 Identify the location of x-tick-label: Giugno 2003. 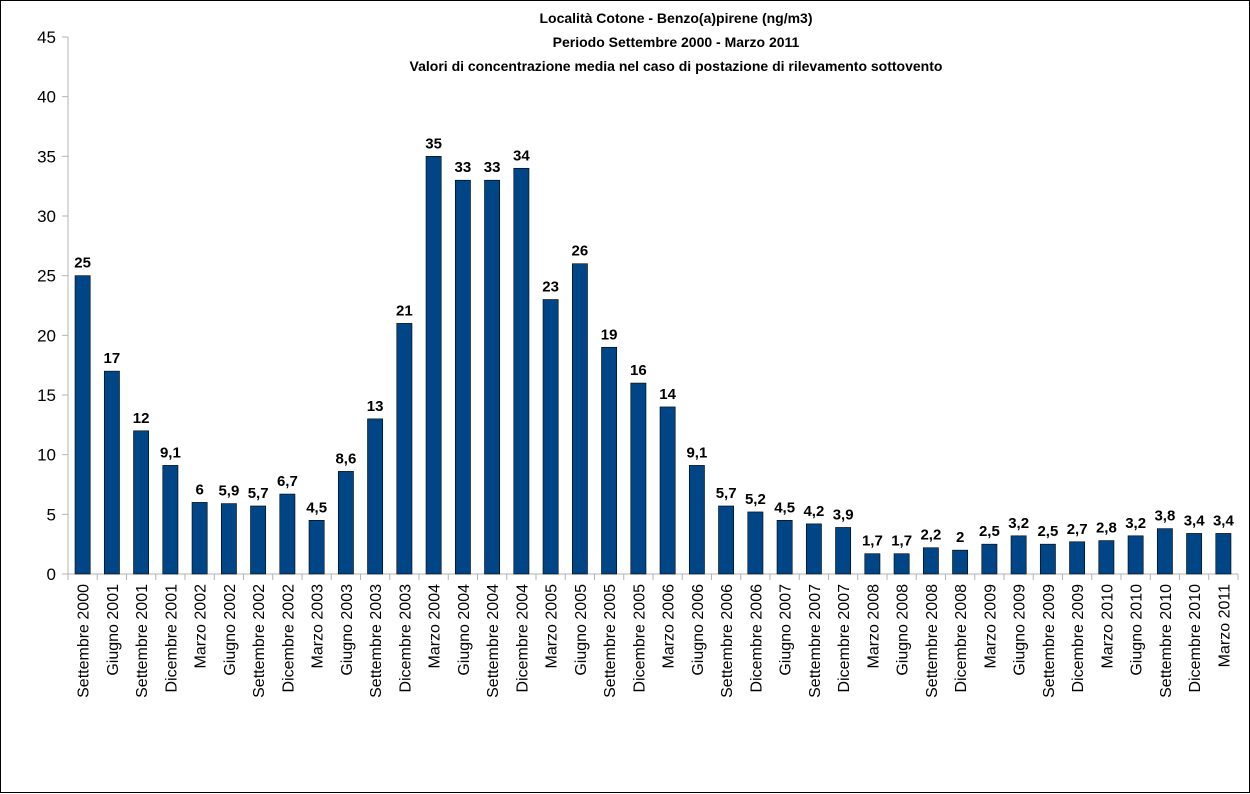
(347, 630).